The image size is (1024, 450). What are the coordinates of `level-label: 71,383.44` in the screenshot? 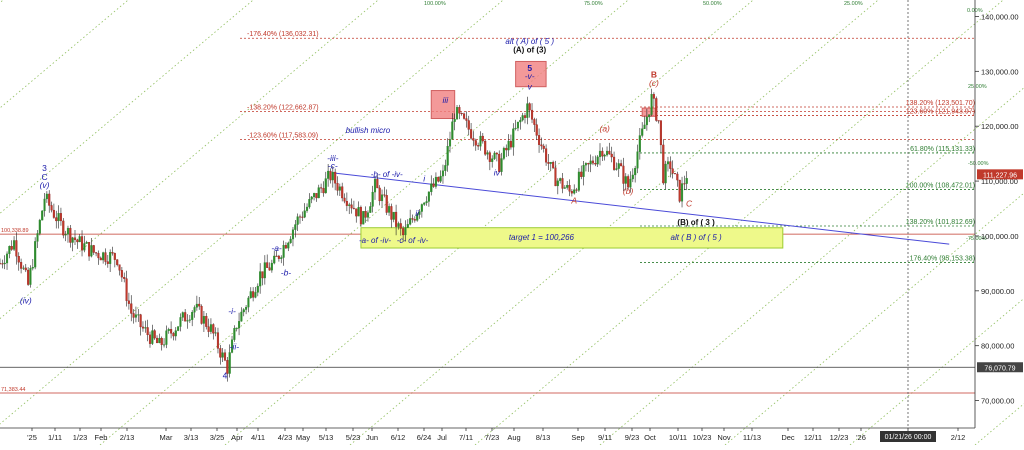 It's located at (13, 390).